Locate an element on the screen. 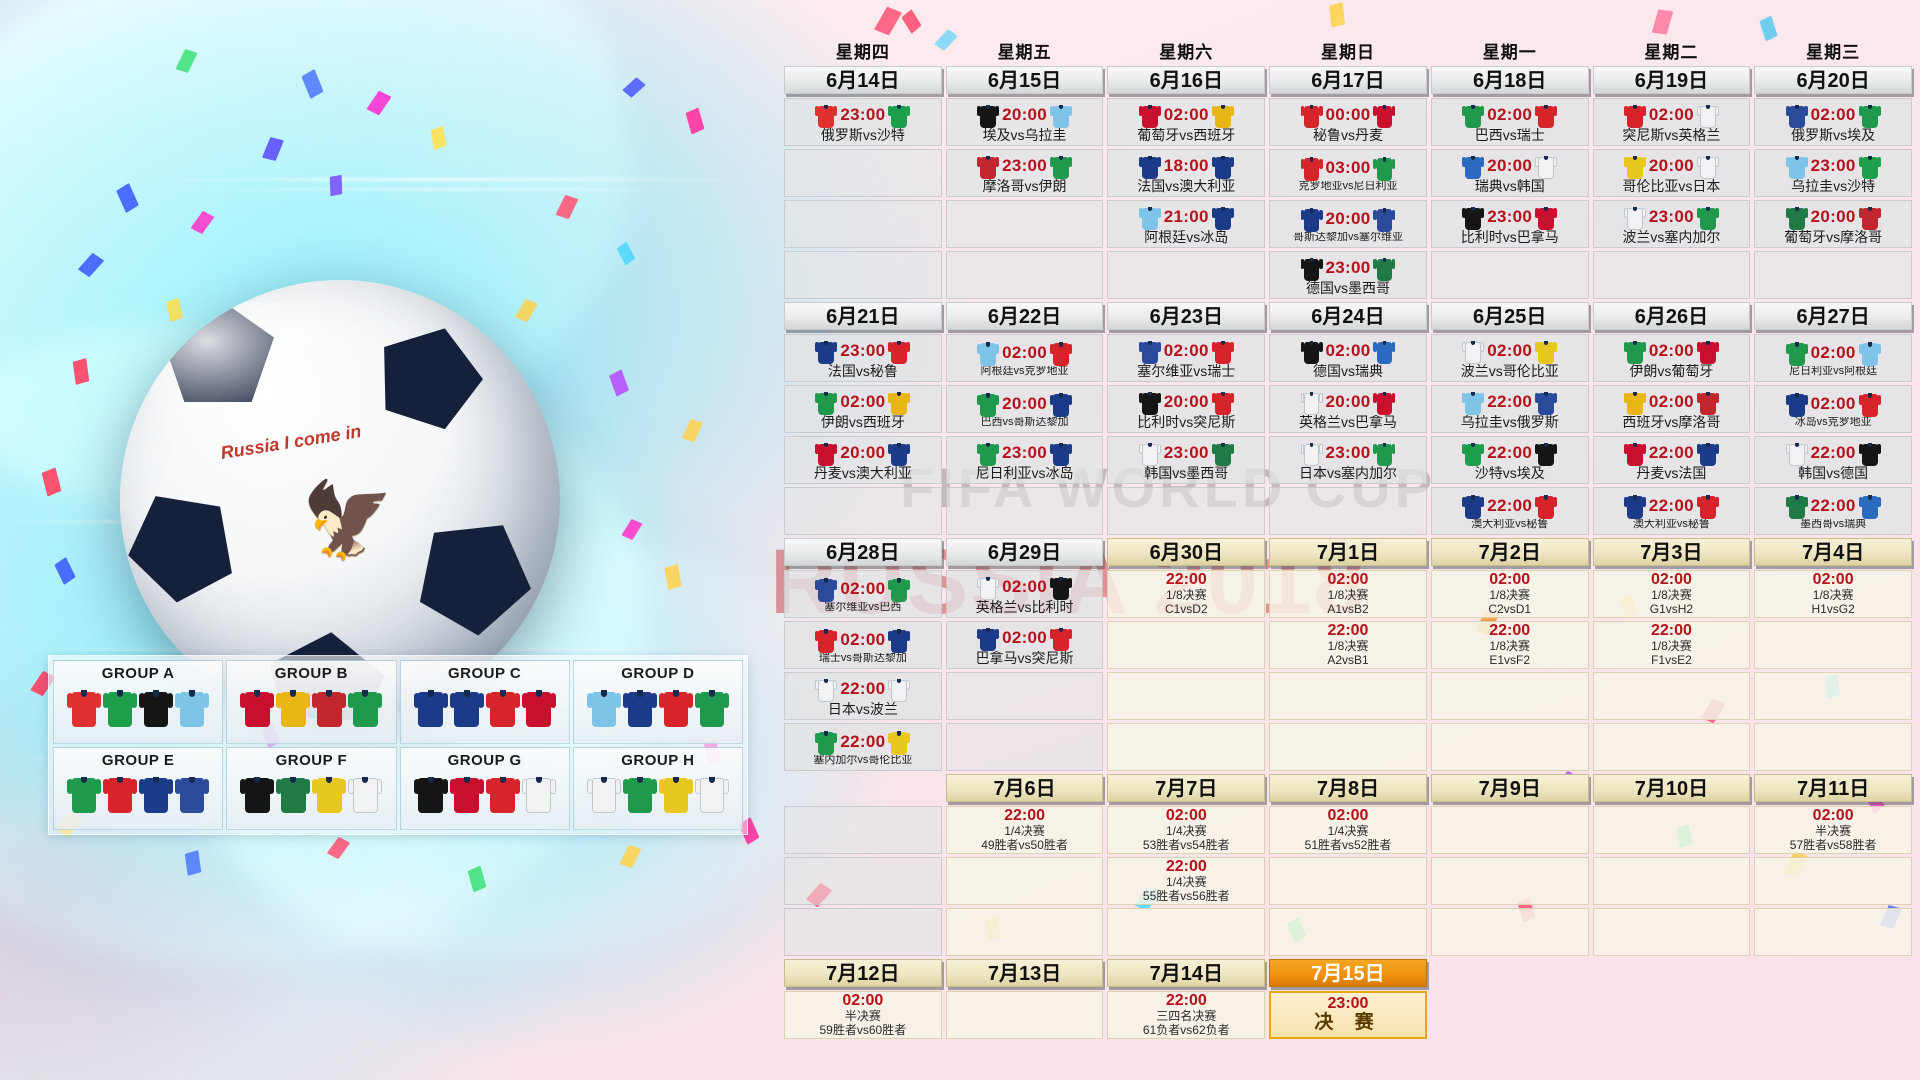 The height and width of the screenshot is (1080, 1920). group-box-f: GROUP F is located at coordinates (311, 788).